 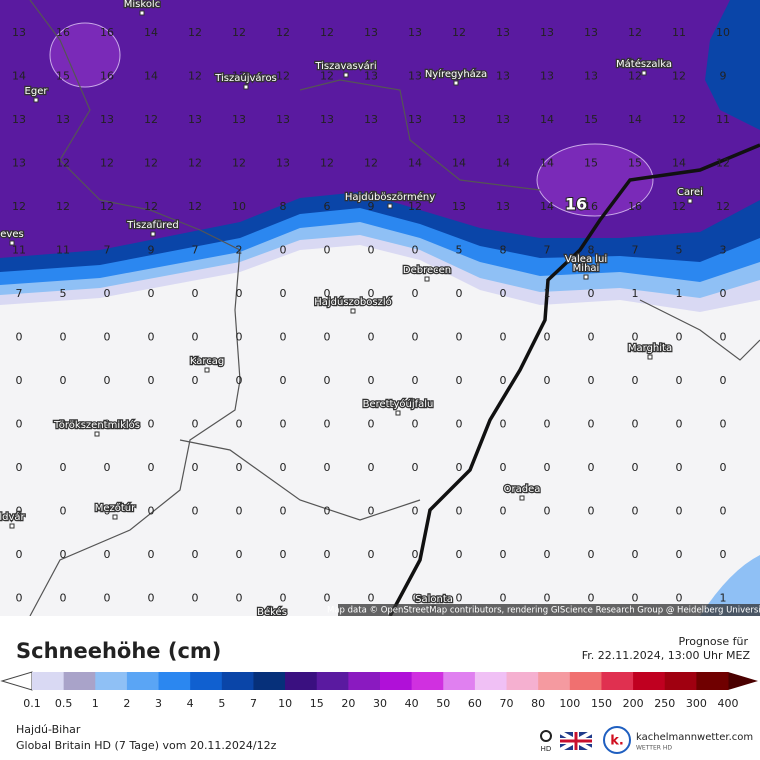 What do you see at coordinates (126, 703) in the screenshot?
I see `legend-tick-label: 2` at bounding box center [126, 703].